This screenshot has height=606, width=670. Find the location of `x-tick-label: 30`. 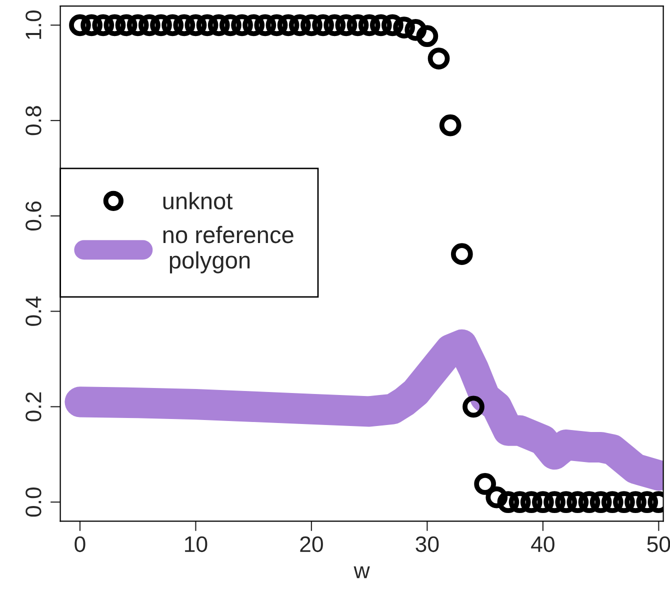

x-tick-label: 30 is located at coordinates (427, 544).